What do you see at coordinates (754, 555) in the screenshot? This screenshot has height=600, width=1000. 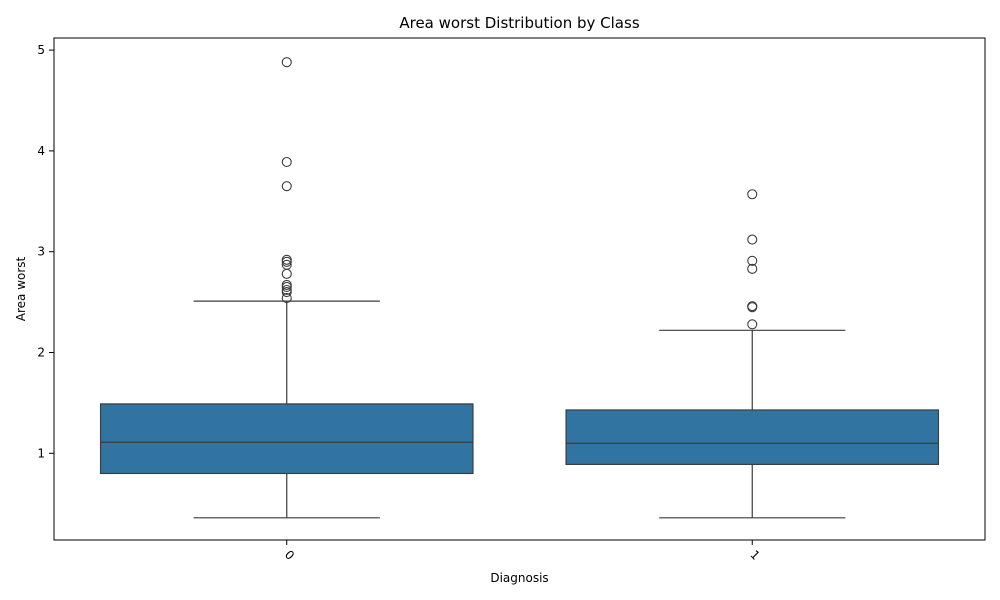 I see `x-tick-label: 1` at bounding box center [754, 555].